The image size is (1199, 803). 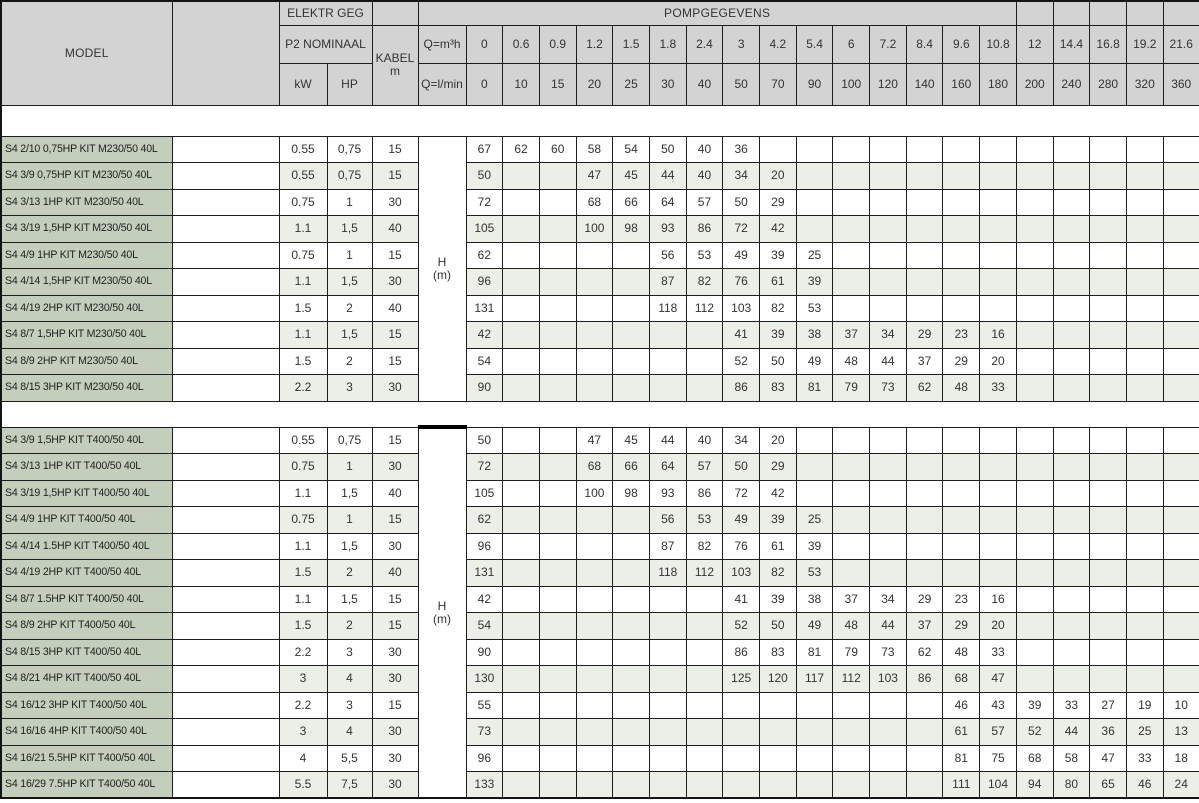 What do you see at coordinates (778, 546) in the screenshot?
I see `h-value-cell: 61` at bounding box center [778, 546].